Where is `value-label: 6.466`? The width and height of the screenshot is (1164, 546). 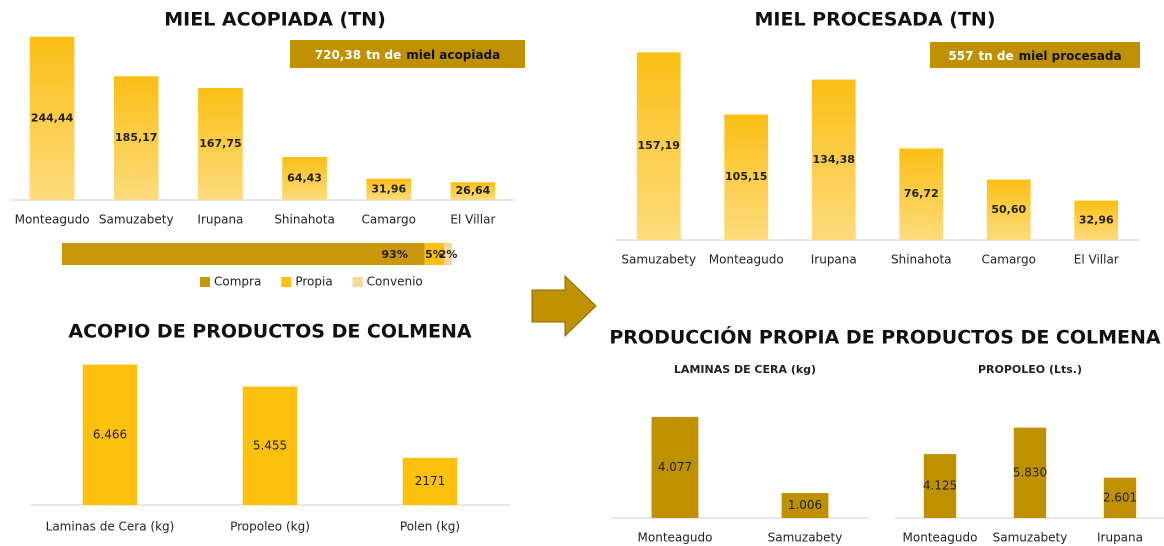 value-label: 6.466 is located at coordinates (110, 434).